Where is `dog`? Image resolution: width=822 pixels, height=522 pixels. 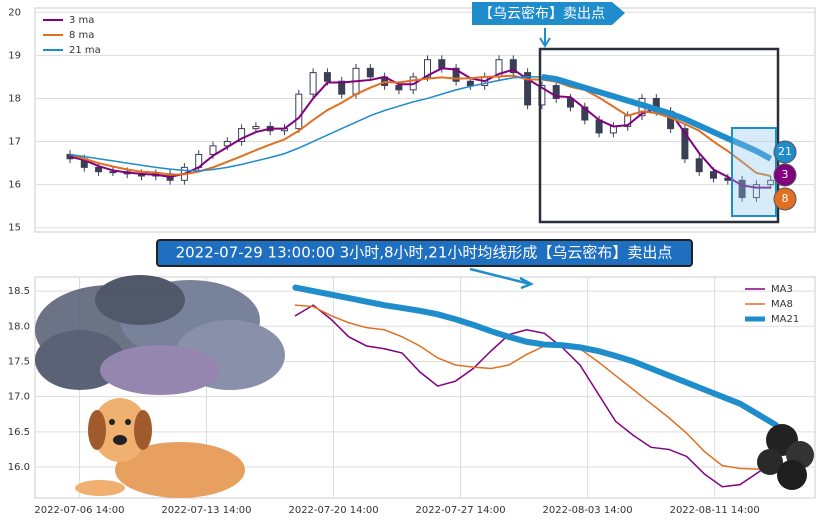
dog is located at coordinates (160, 448).